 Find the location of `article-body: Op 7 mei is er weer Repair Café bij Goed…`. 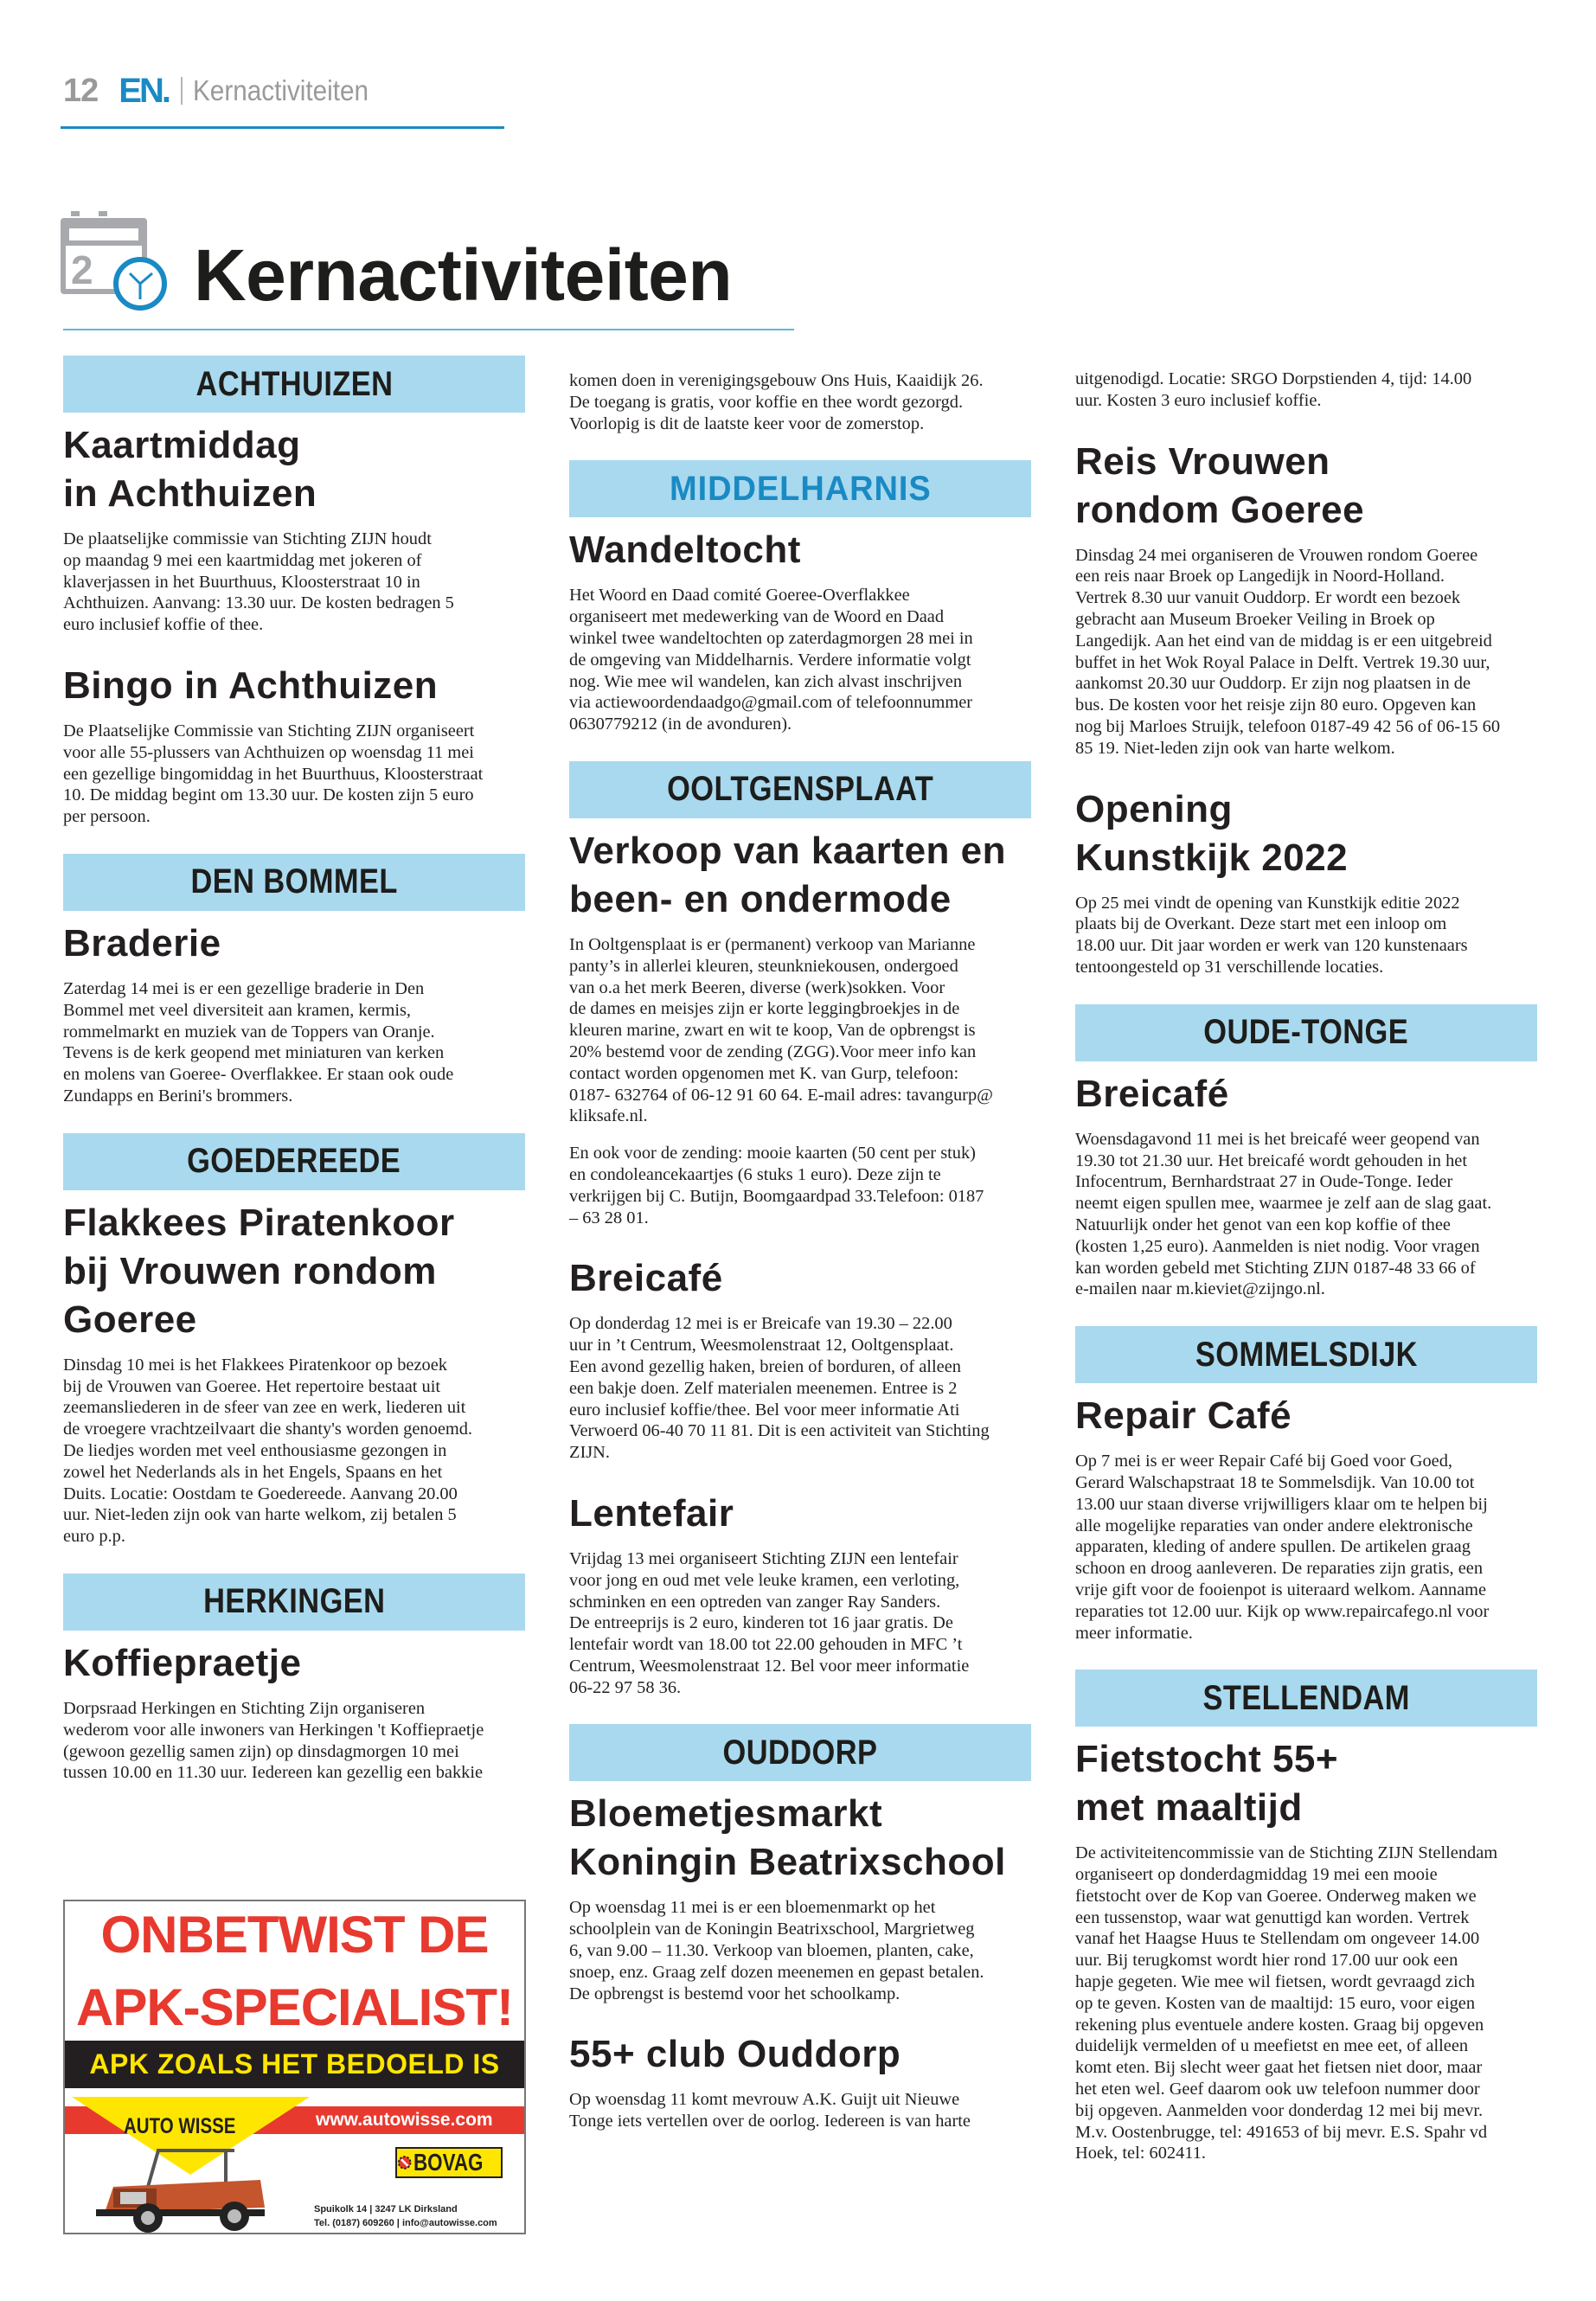

article-body: Op 7 mei is er weer Repair Café bij Goed… is located at coordinates (1282, 1547).